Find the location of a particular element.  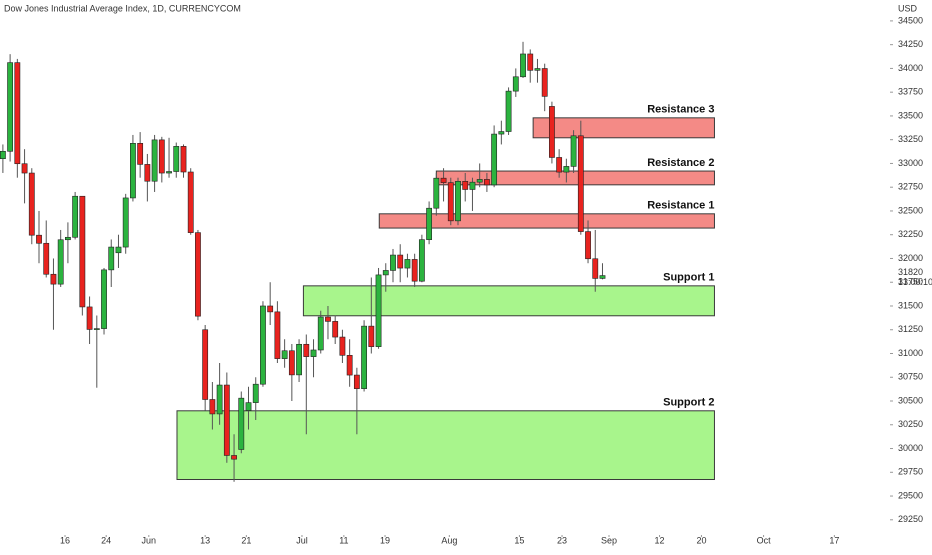

x-tick-label: 21 is located at coordinates (246, 540).